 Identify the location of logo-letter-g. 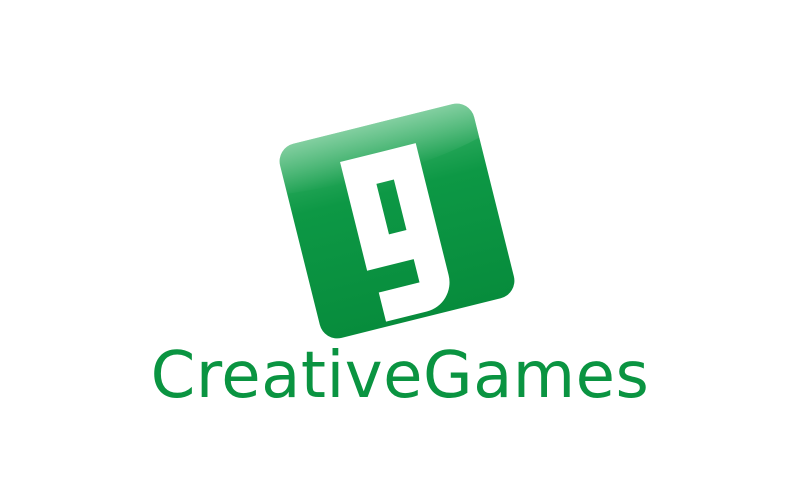
(395, 232).